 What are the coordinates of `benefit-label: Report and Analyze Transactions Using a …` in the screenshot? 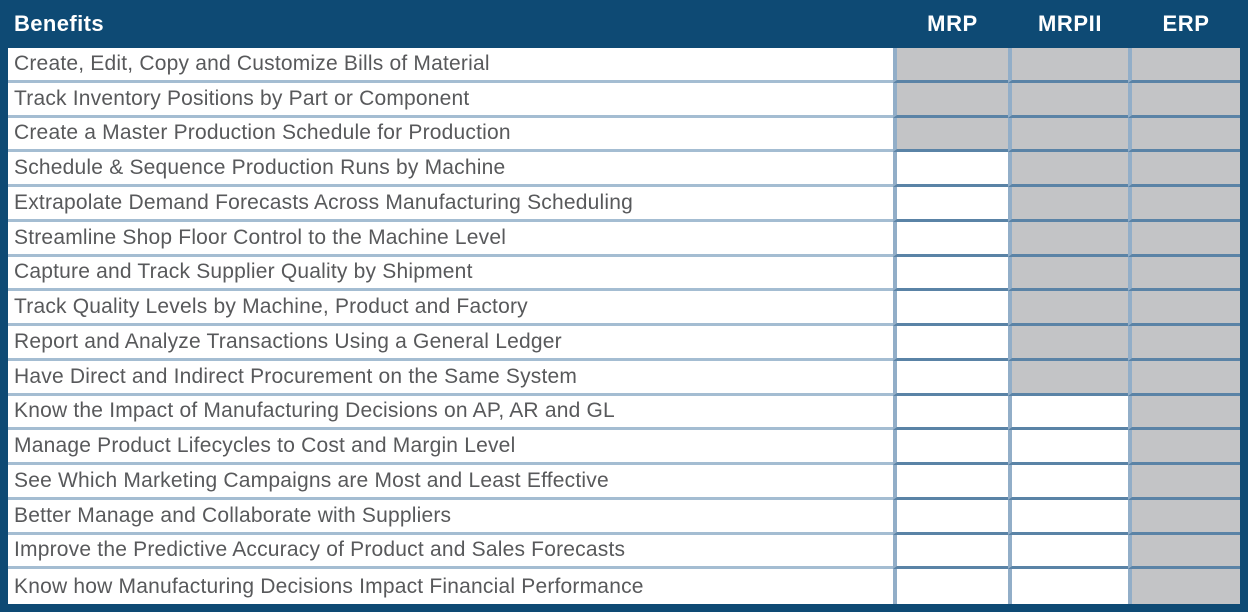 It's located at (288, 341).